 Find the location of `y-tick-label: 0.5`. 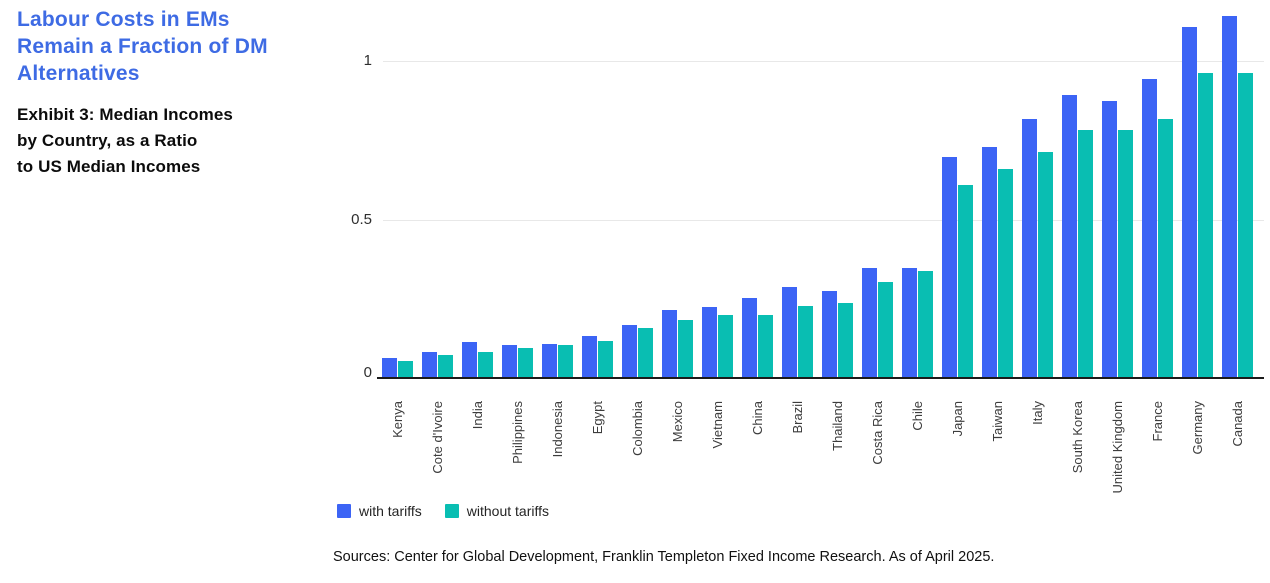

y-tick-label: 0.5 is located at coordinates (361, 219).